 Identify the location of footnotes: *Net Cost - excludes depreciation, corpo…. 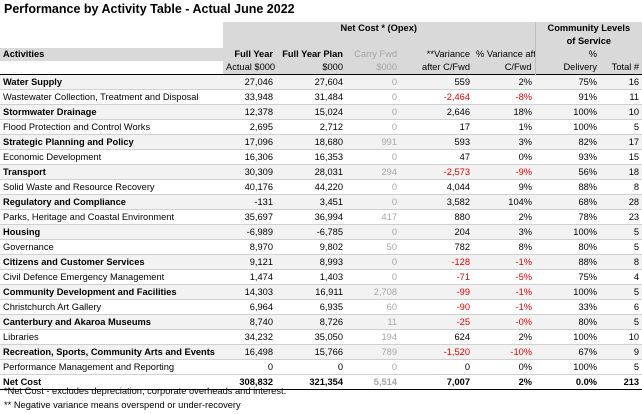
(145, 398).